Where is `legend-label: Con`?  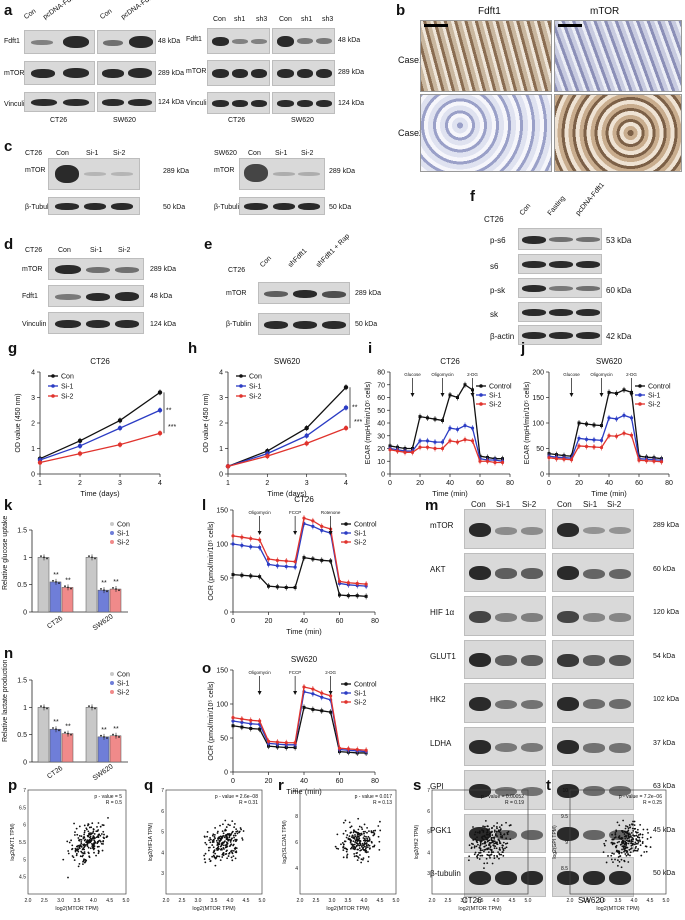 legend-label: Con is located at coordinates (123, 525).